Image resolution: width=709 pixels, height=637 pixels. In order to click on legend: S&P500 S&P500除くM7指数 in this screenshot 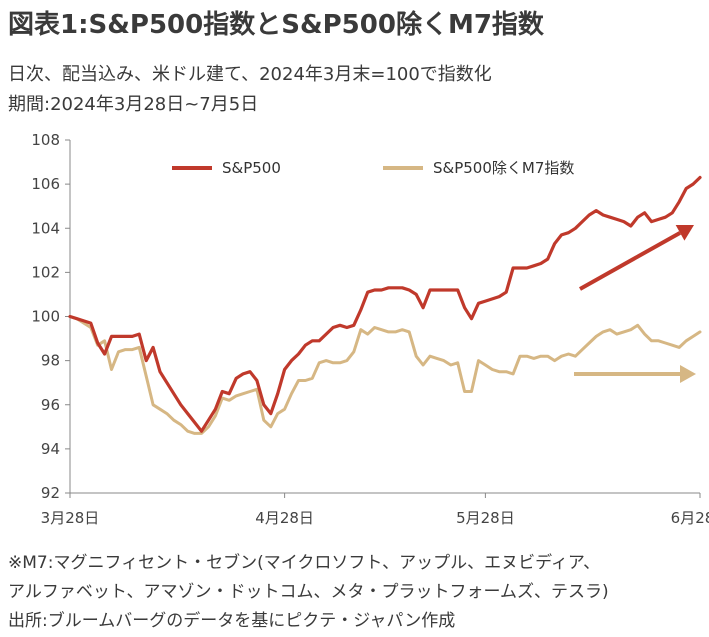, I will do `click(373, 168)`.